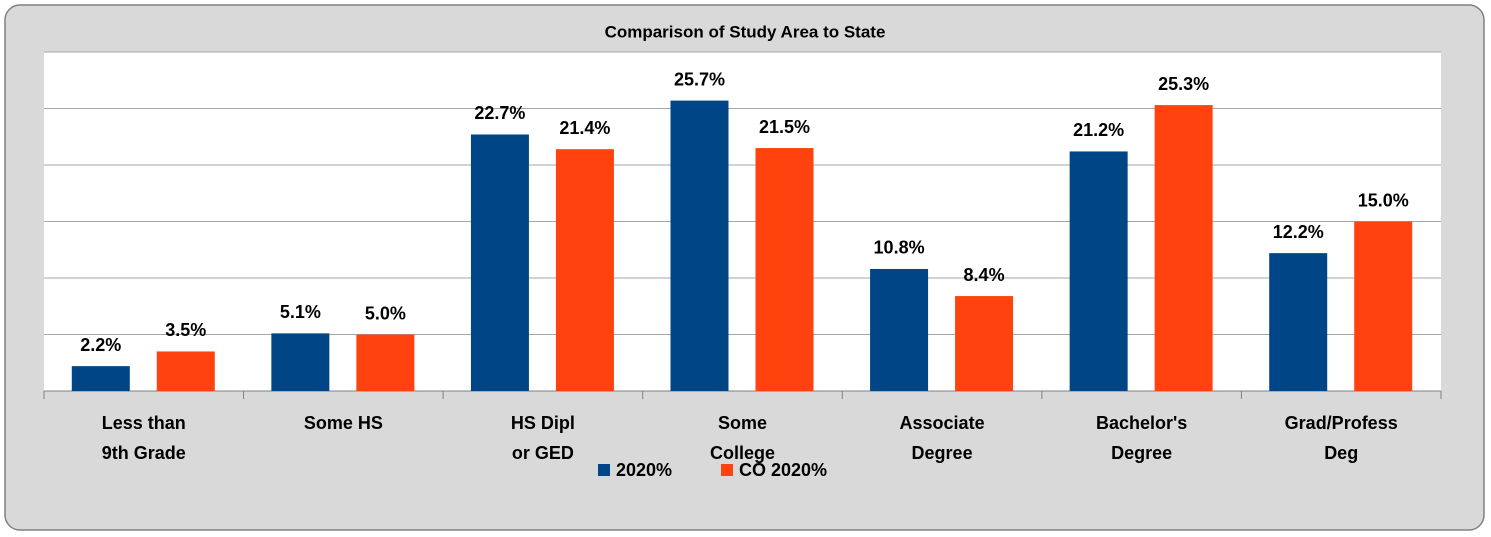 The width and height of the screenshot is (1491, 537). I want to click on data-label: 15.0%, so click(1383, 200).